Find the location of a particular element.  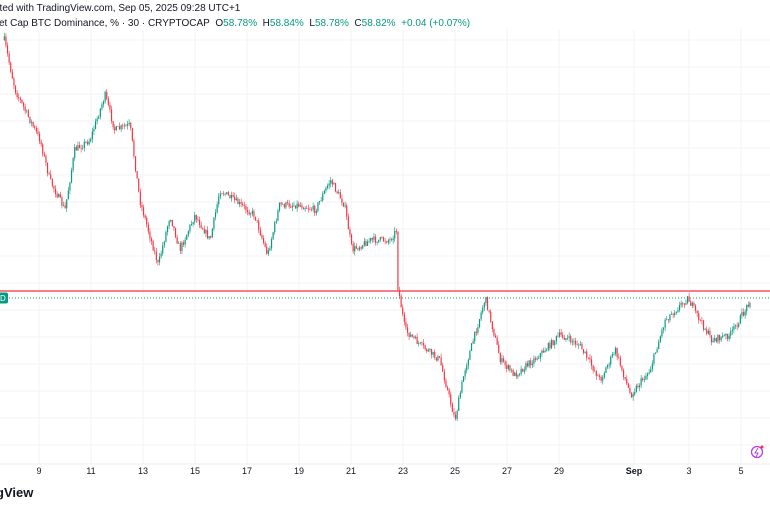

time-axis: 9 11 13 15 17 19 21 23 25 27 29 Sep 3 5 is located at coordinates (389, 471).